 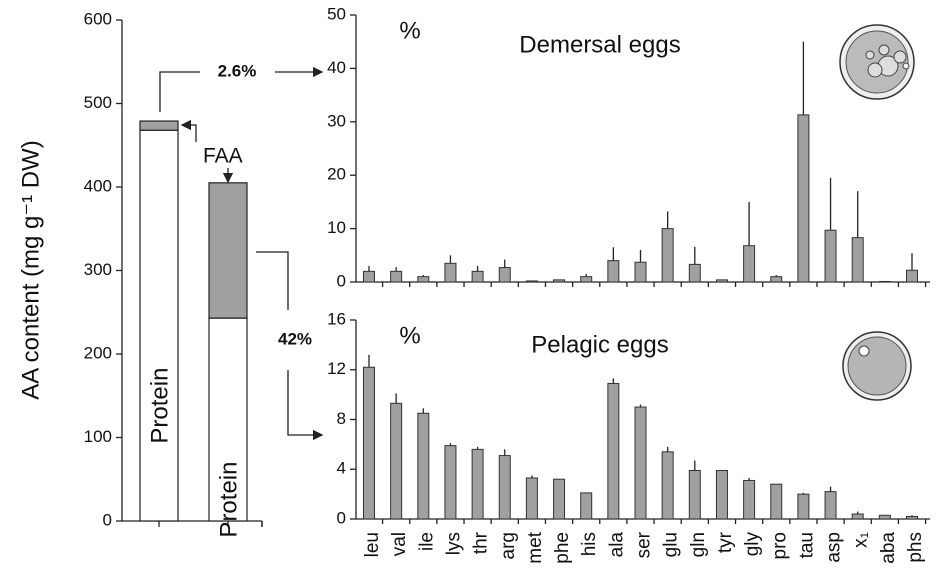 What do you see at coordinates (98, 352) in the screenshot?
I see `y-tick-label: 200` at bounding box center [98, 352].